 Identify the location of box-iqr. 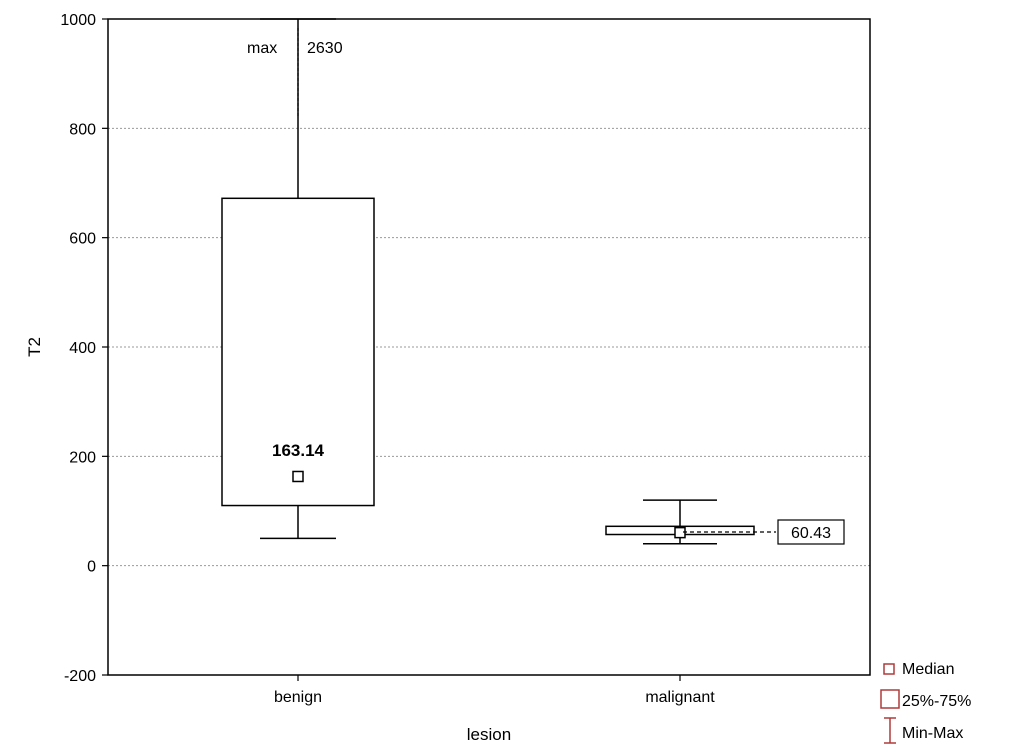
(298, 352).